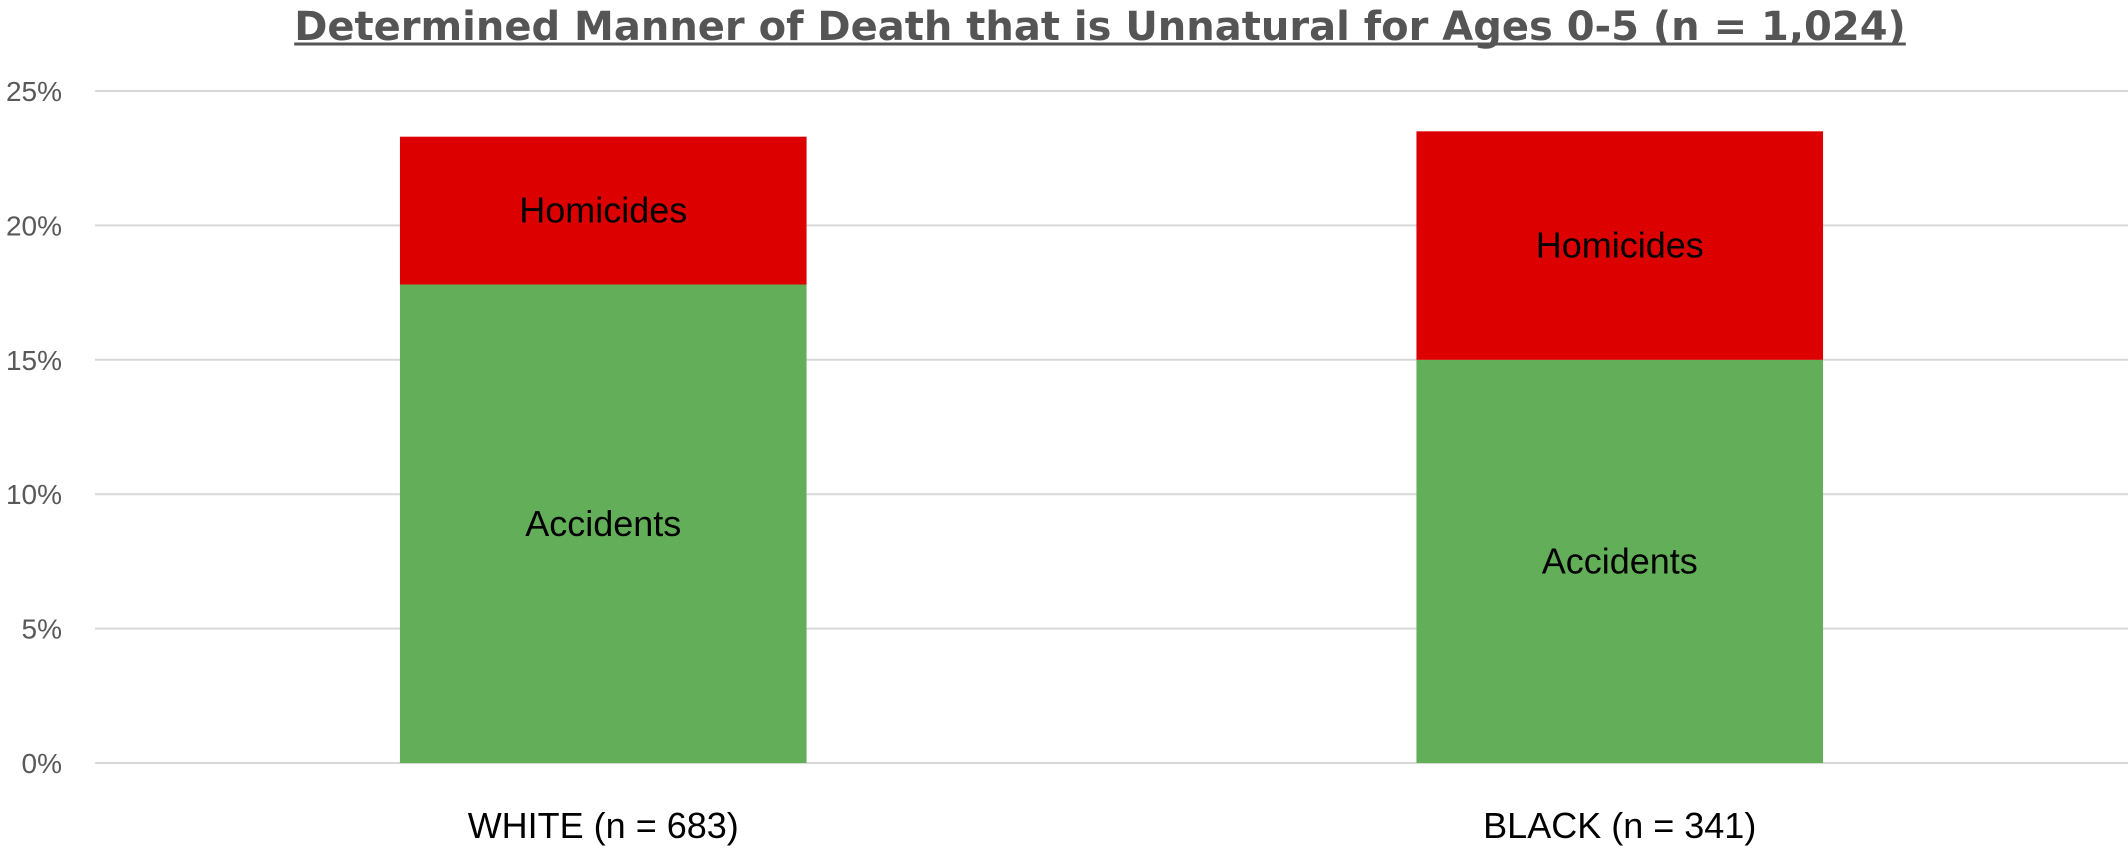 The width and height of the screenshot is (2128, 849). I want to click on y-tick-label: 5%, so click(42, 629).